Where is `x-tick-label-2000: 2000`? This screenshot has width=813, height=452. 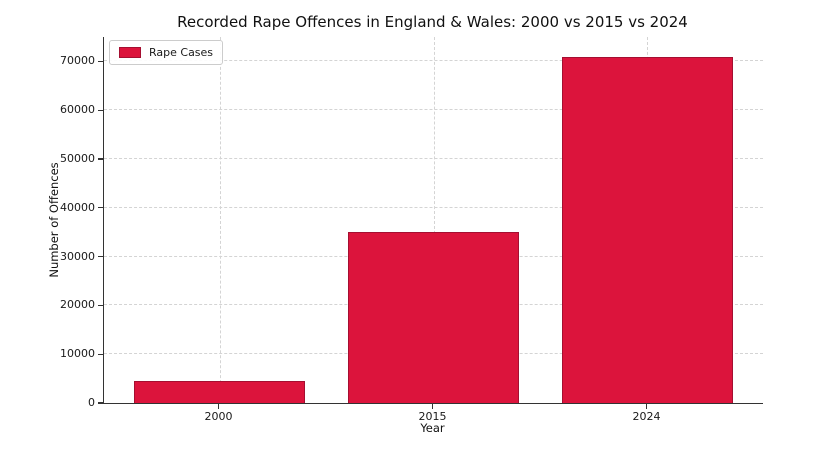
x-tick-label-2000: 2000 is located at coordinates (218, 416).